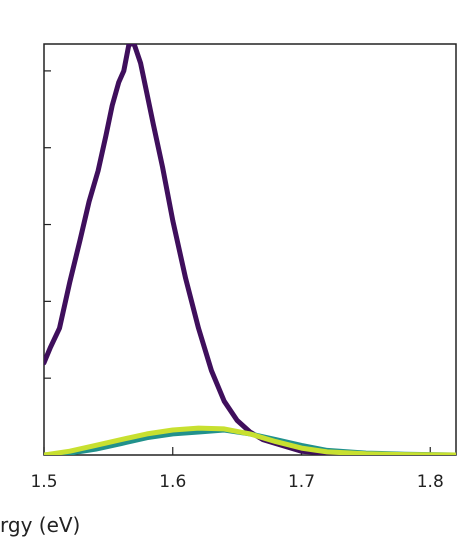 The image size is (468, 538). Describe the element at coordinates (40, 525) in the screenshot. I see `x-axis-label: rgy (eV)` at that location.